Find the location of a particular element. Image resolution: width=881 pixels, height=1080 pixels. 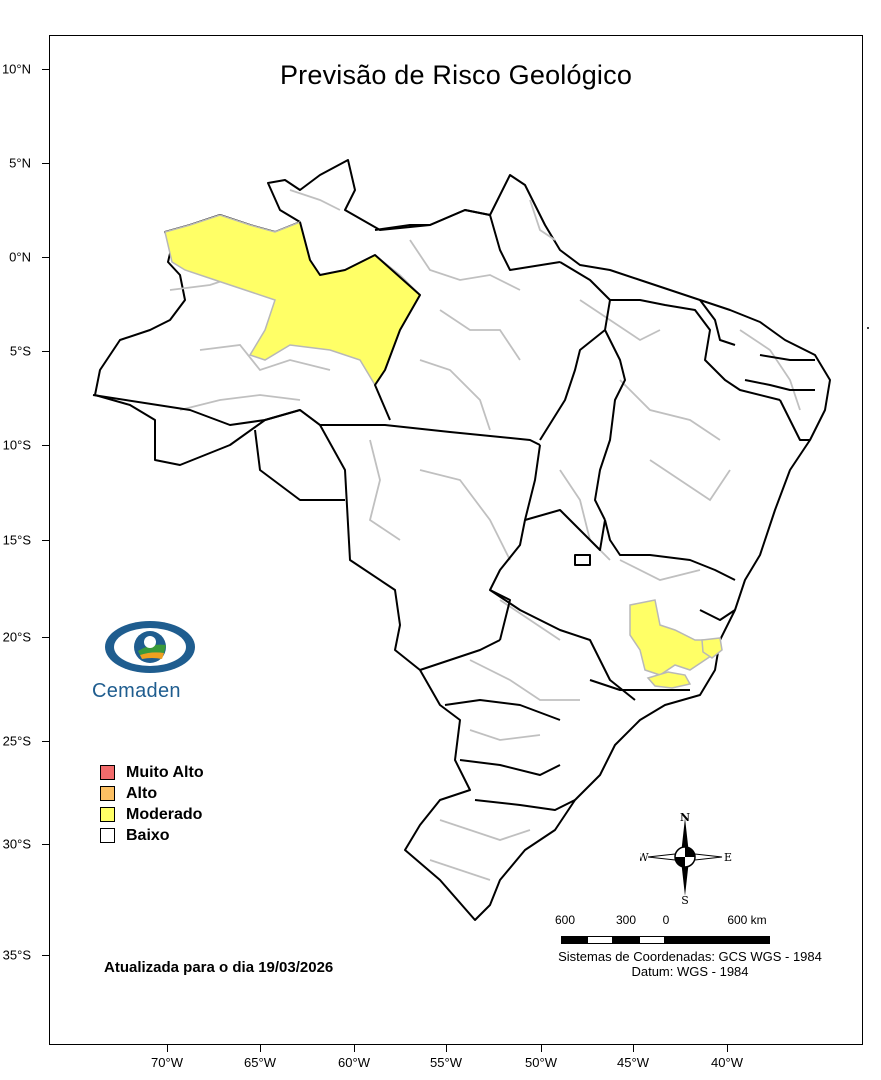

risk-area-minas-gerais is located at coordinates (675, 637).